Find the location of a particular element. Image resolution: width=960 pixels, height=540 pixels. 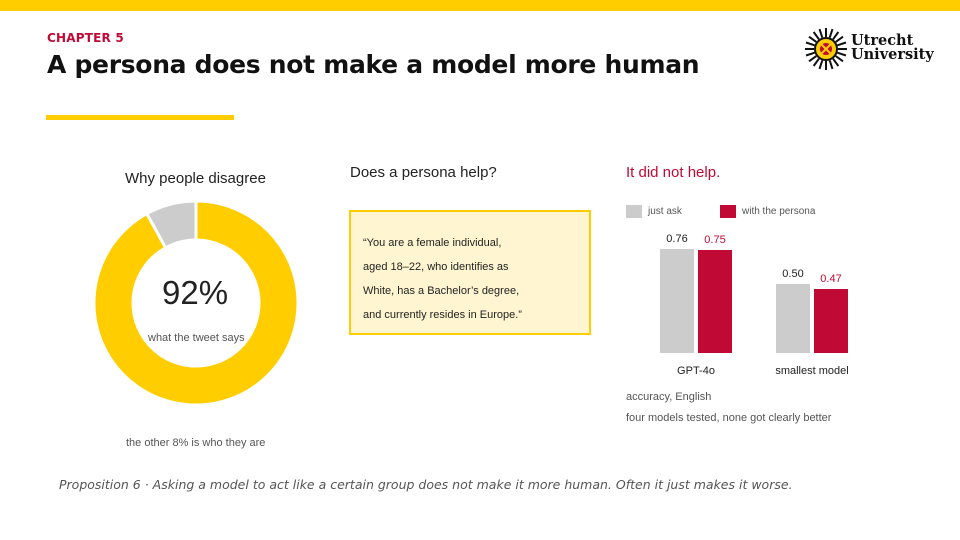

right-panel-title: It did not help. is located at coordinates (673, 172).